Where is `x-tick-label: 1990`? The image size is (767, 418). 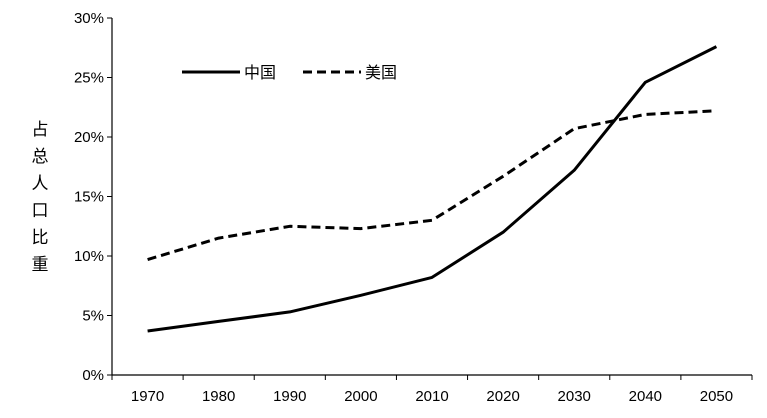
x-tick-label: 1990 is located at coordinates (289, 396).